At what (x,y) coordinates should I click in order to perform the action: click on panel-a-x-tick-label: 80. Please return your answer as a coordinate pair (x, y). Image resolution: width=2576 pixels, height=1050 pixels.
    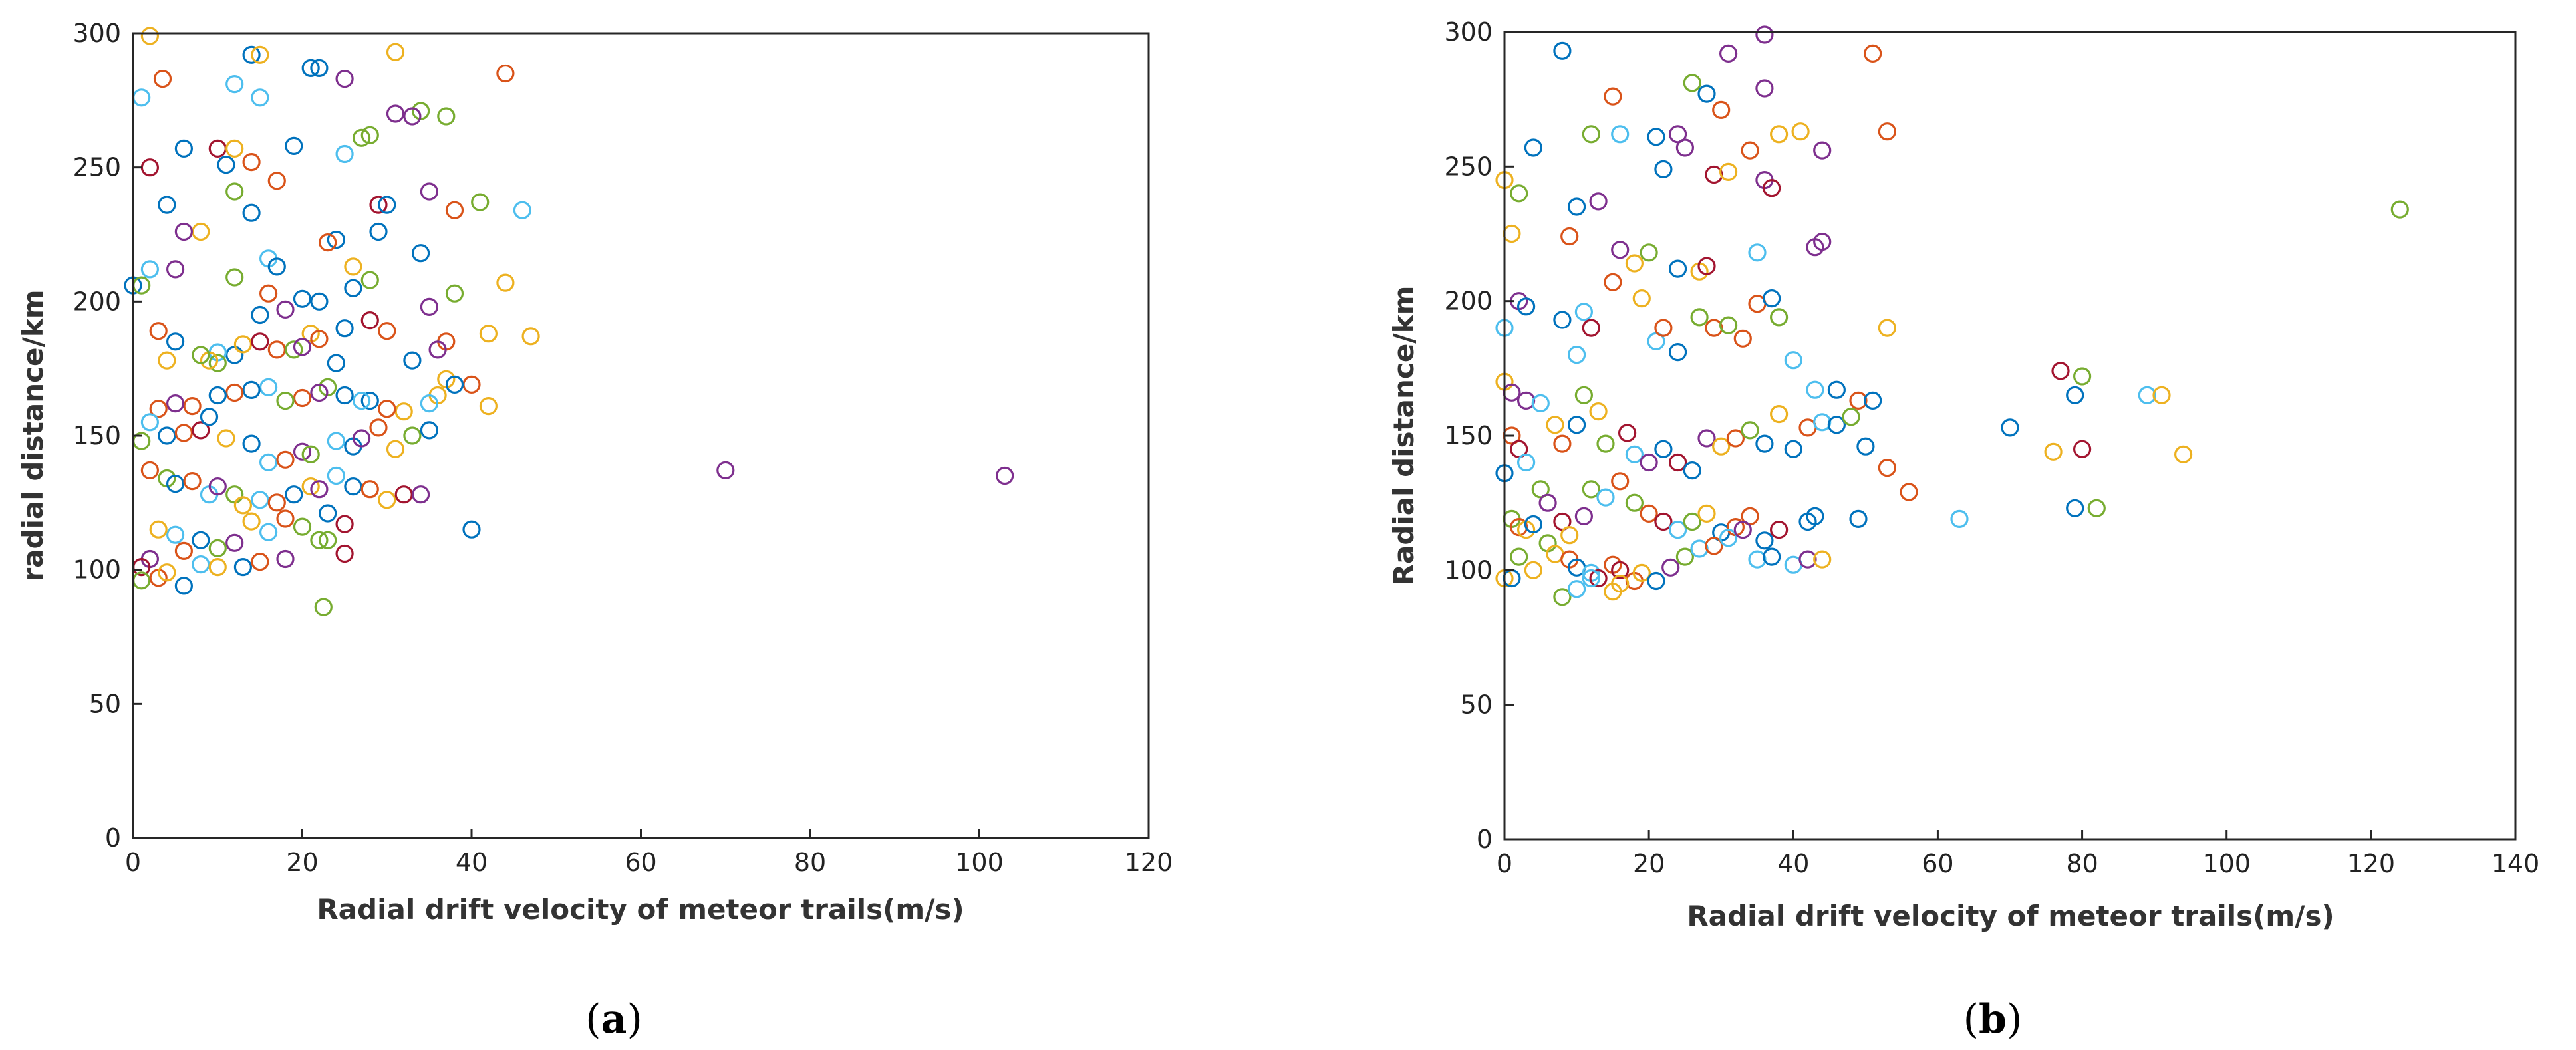
    Looking at the image, I should click on (810, 862).